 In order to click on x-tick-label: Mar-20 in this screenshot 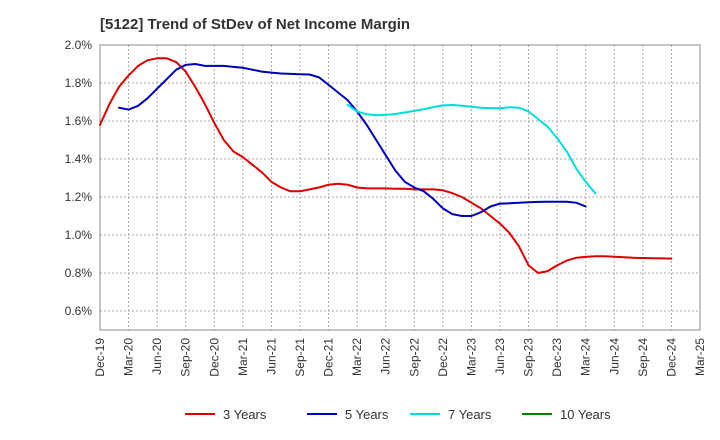, I will do `click(129, 357)`.